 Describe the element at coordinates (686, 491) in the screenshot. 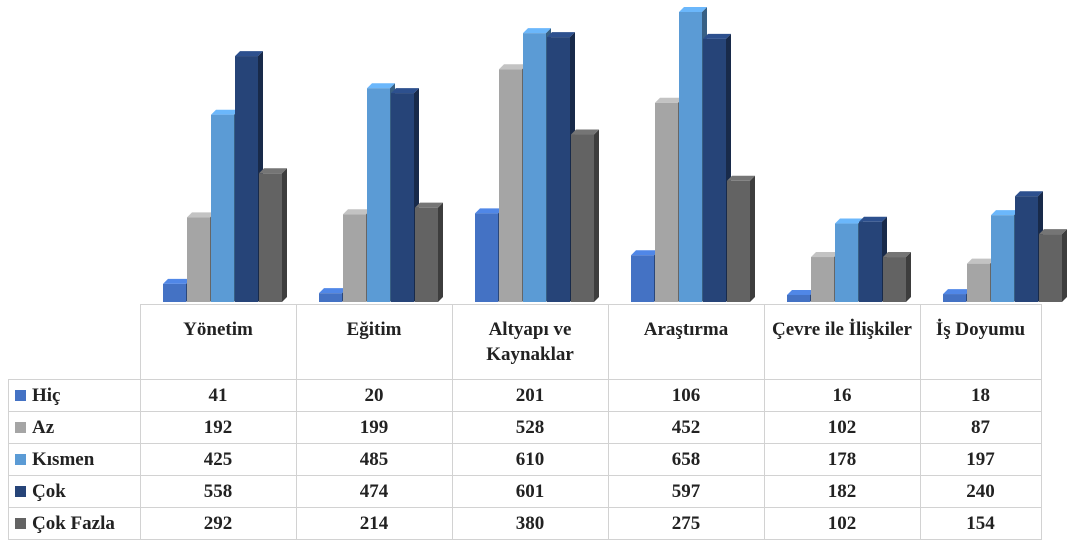

I see `value-cell: 597` at that location.